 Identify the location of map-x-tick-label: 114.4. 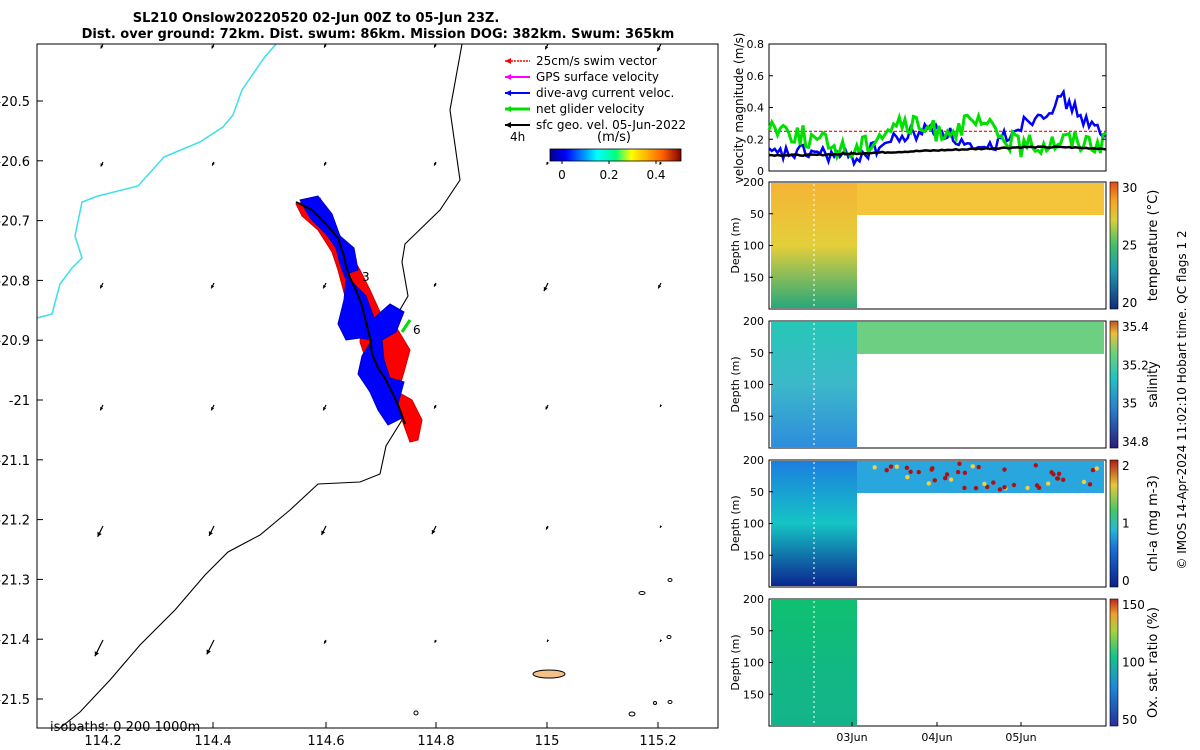
(212, 741).